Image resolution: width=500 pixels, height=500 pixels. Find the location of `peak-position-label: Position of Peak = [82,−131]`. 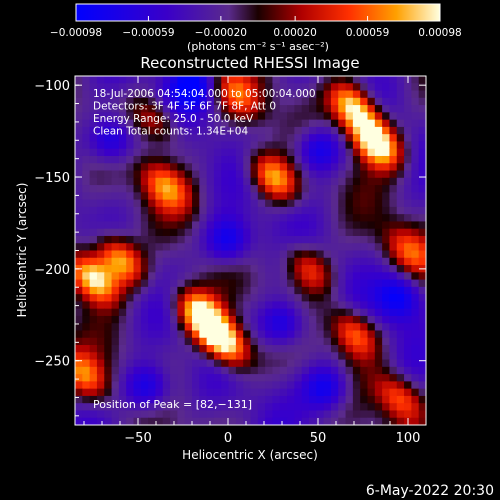

peak-position-label: Position of Peak = [82,−131] is located at coordinates (172, 404).